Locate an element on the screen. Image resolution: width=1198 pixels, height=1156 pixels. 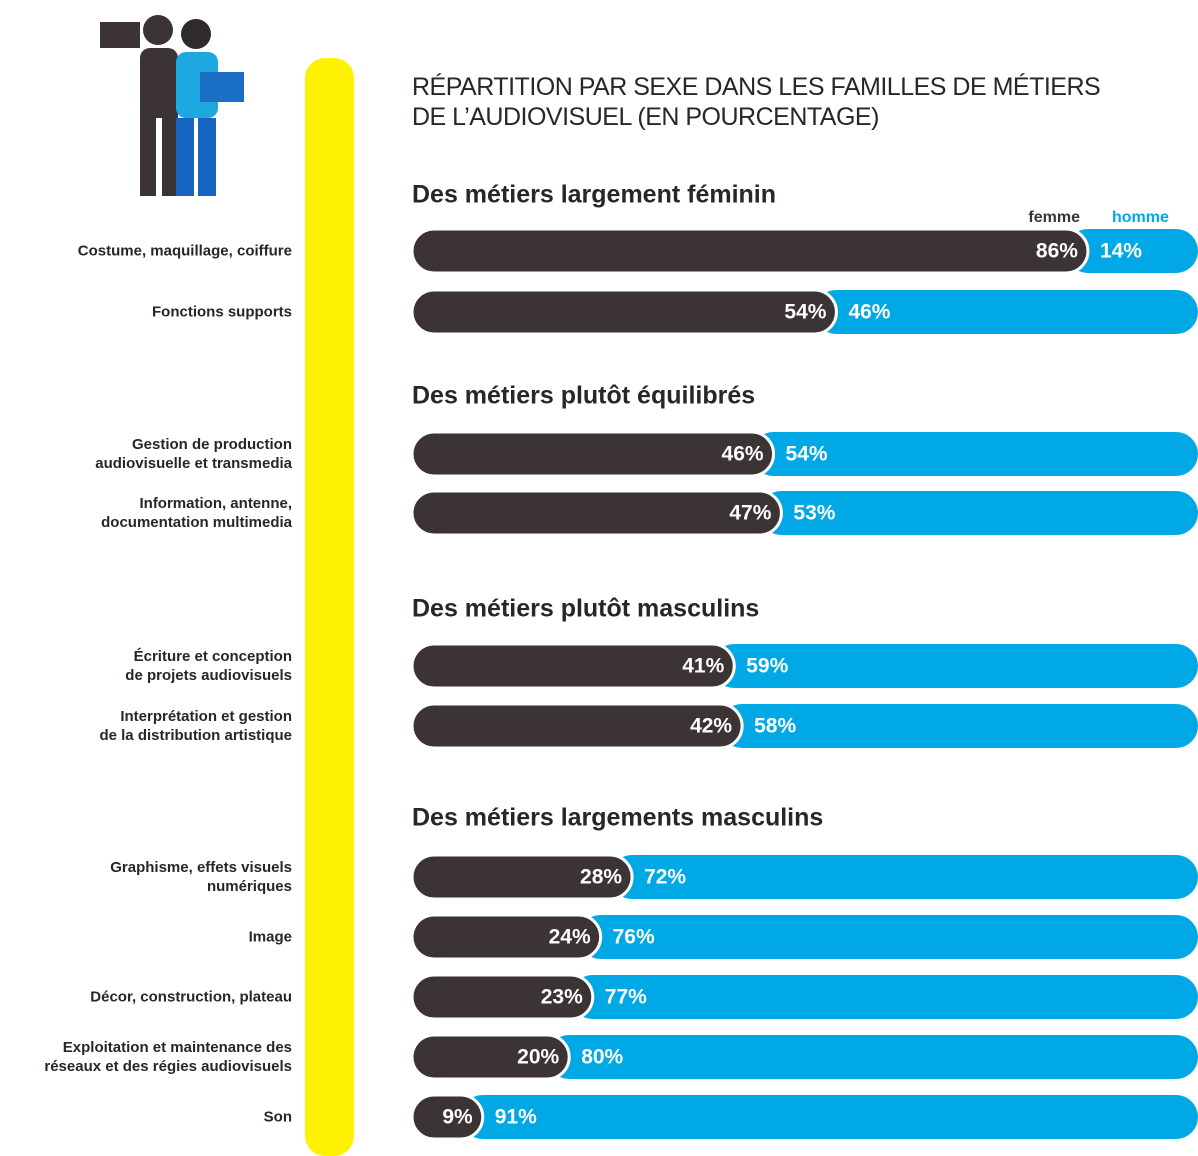
value-label: 20% is located at coordinates (538, 1057).